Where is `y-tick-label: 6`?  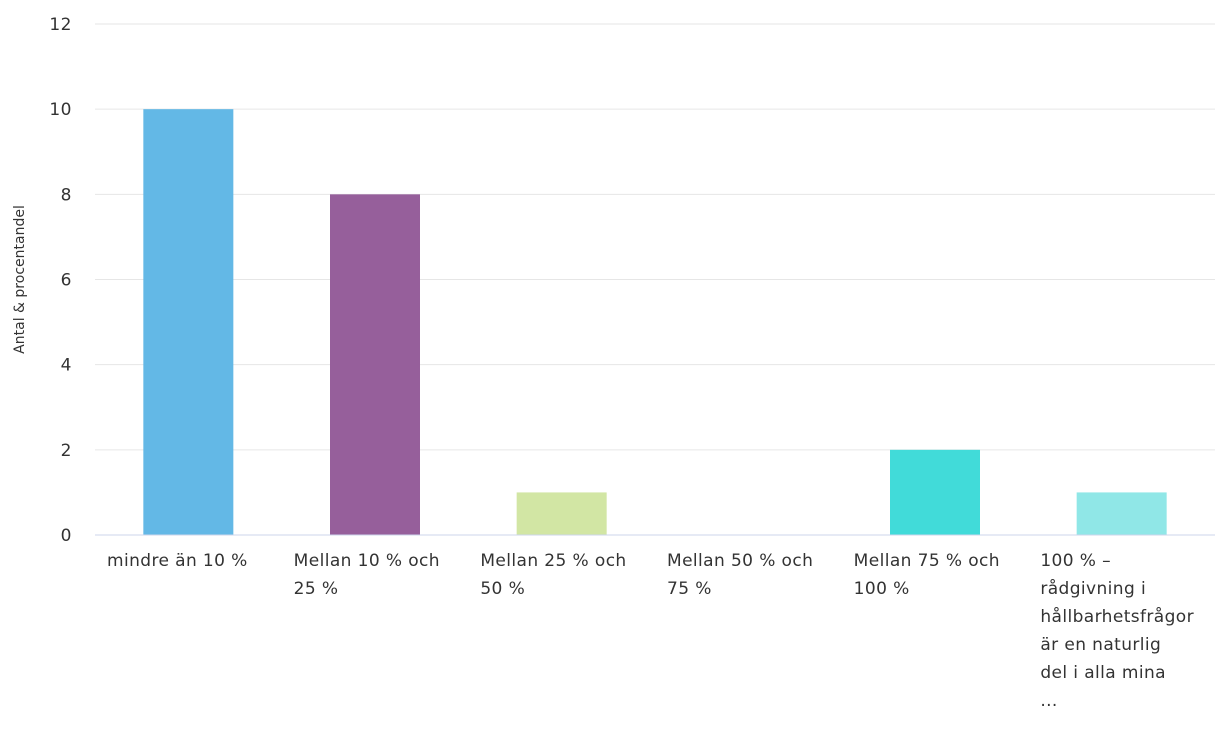
y-tick-label: 6 is located at coordinates (66, 281).